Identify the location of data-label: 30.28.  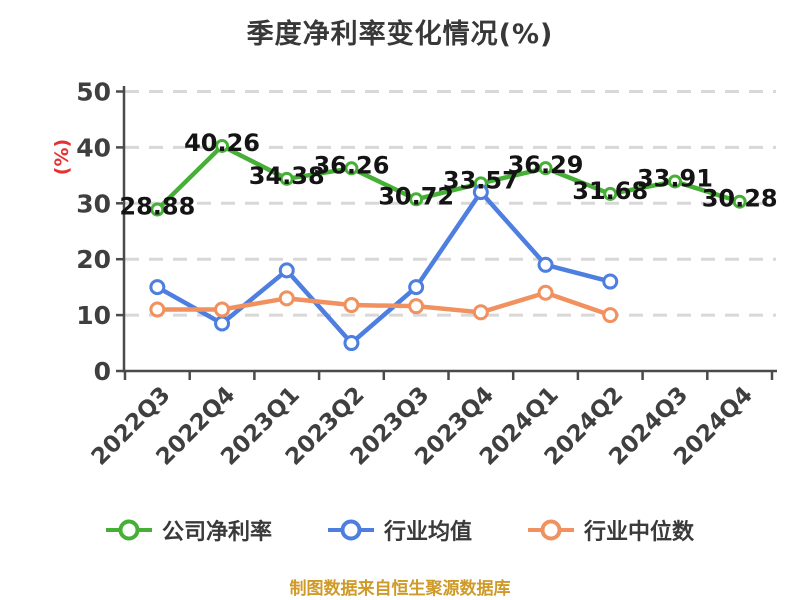
(740, 199).